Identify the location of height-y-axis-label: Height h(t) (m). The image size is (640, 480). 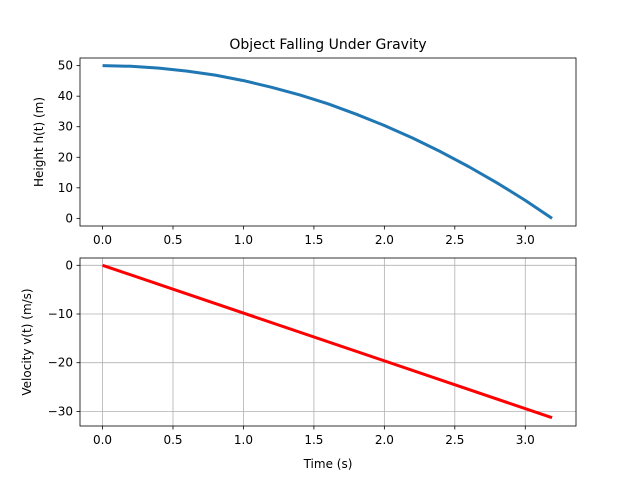
(39, 142).